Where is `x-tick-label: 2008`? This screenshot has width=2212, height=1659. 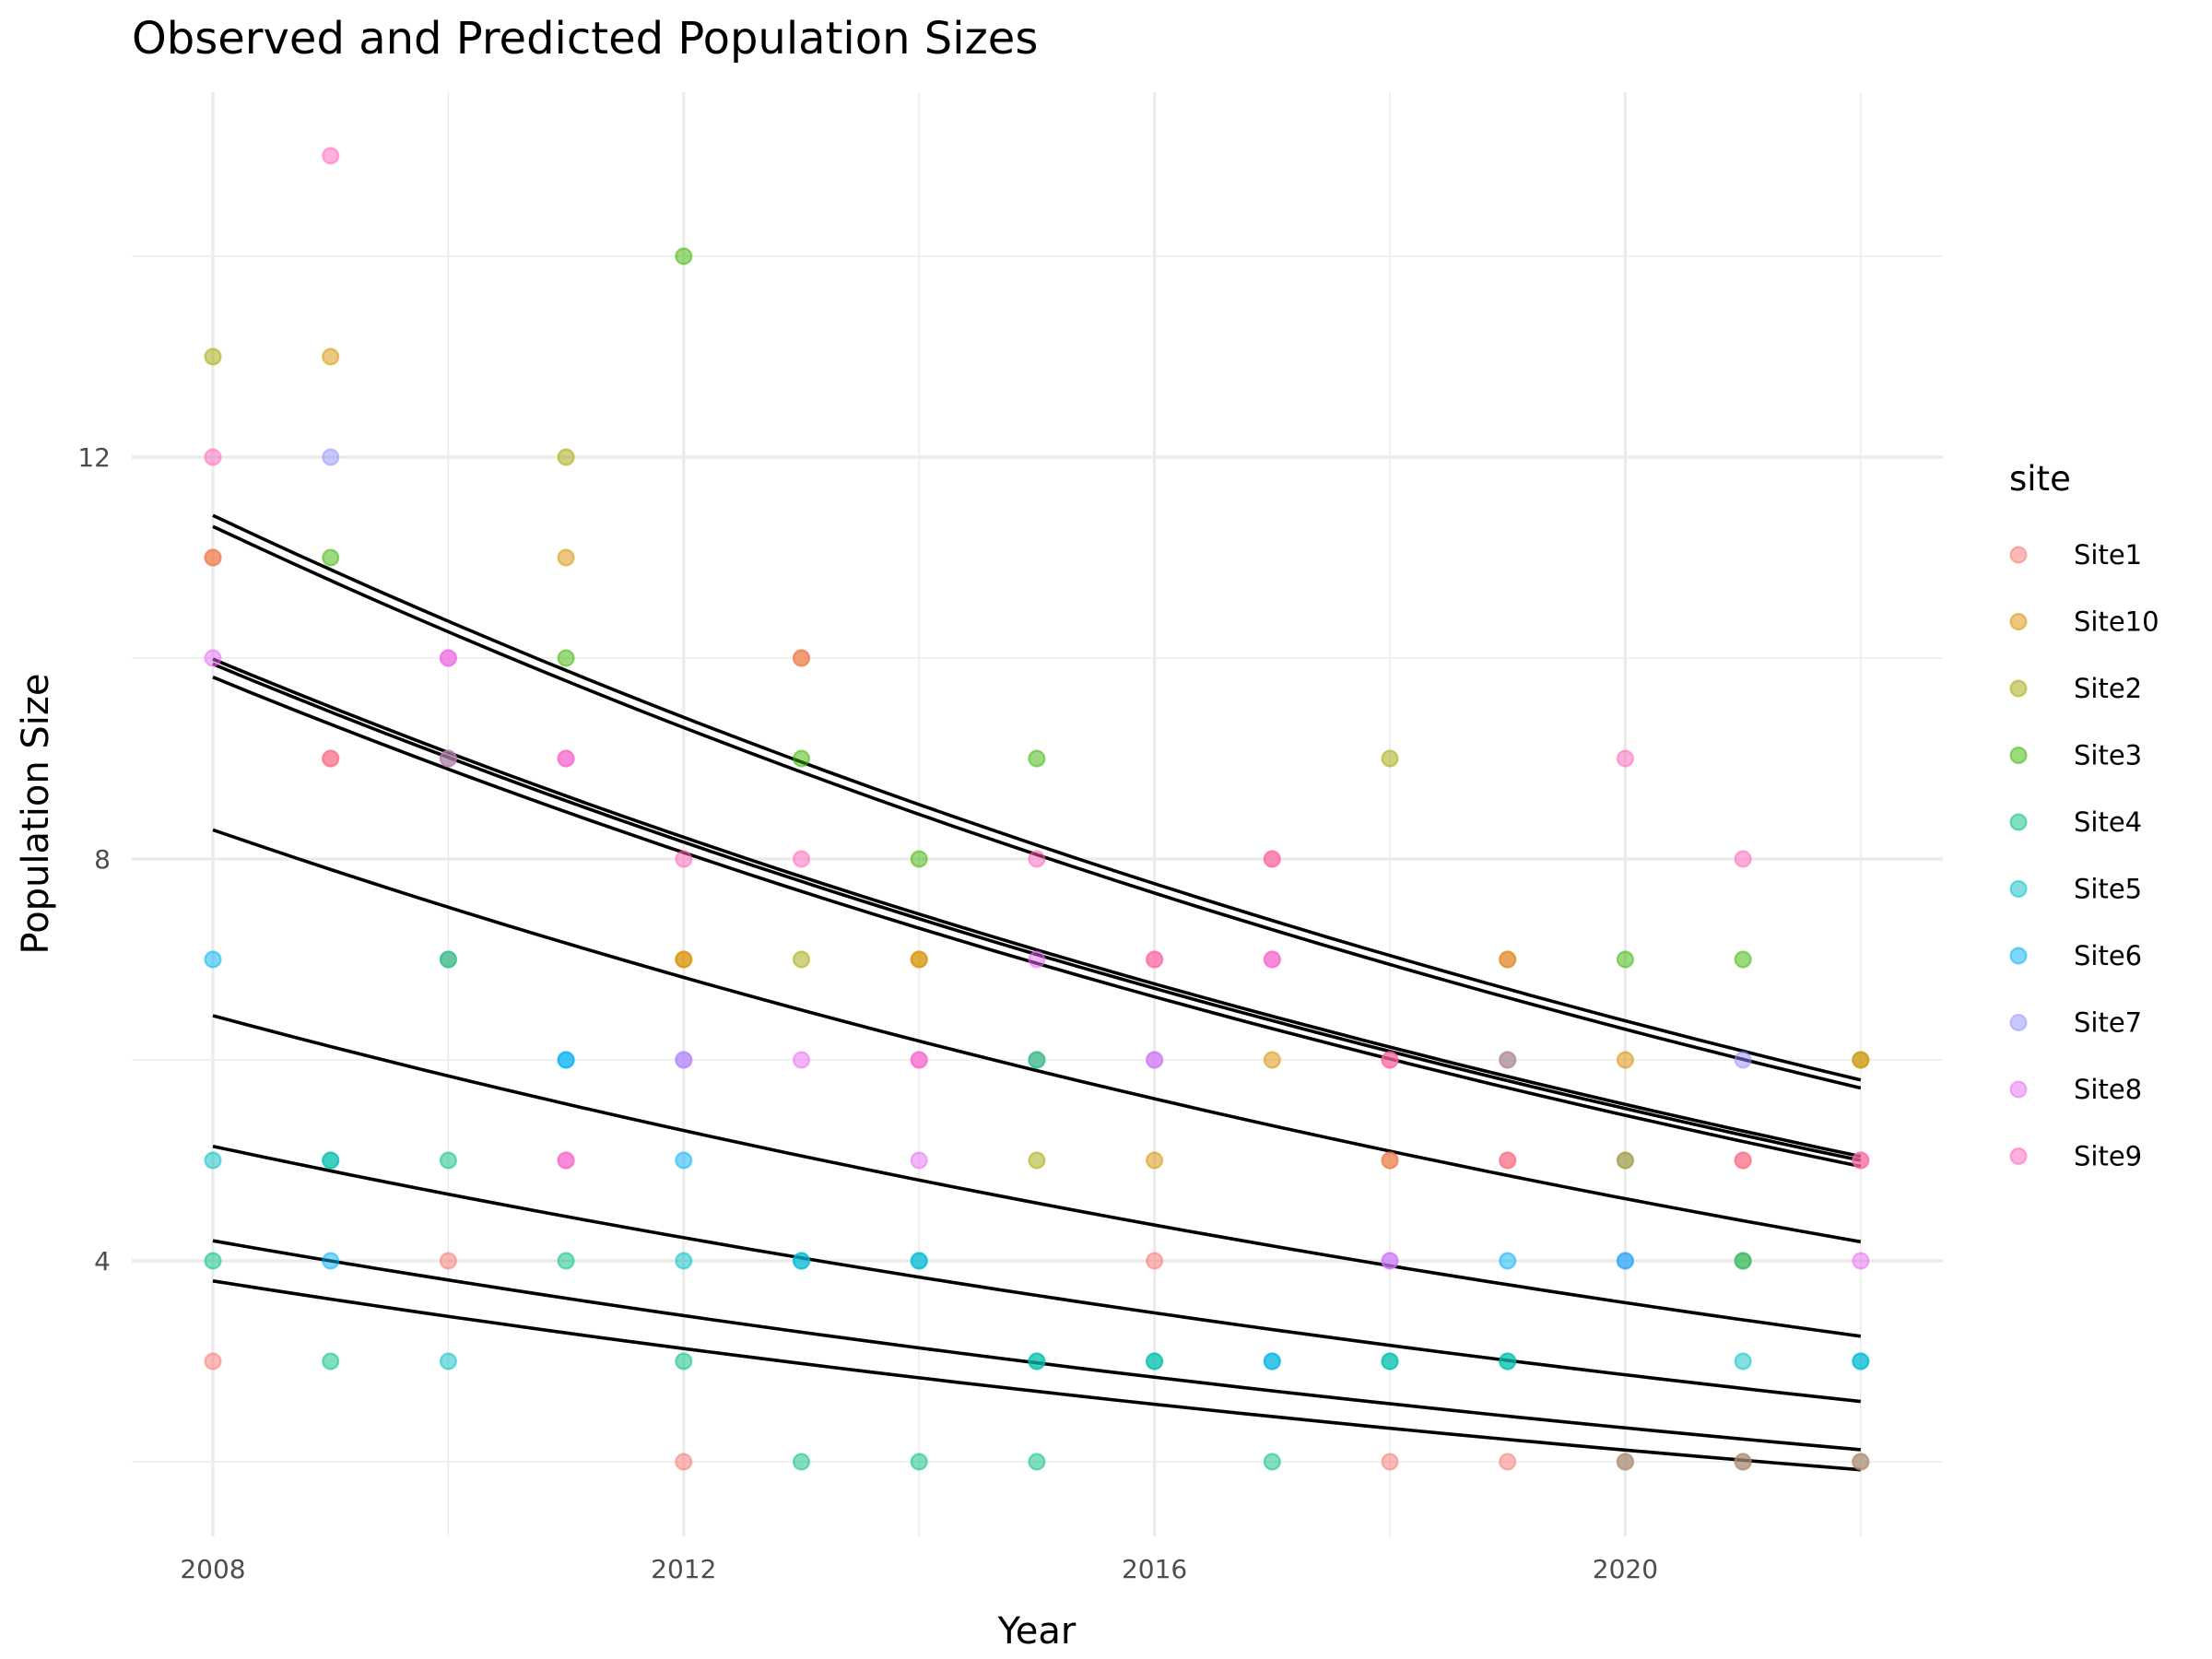
x-tick-label: 2008 is located at coordinates (212, 1569).